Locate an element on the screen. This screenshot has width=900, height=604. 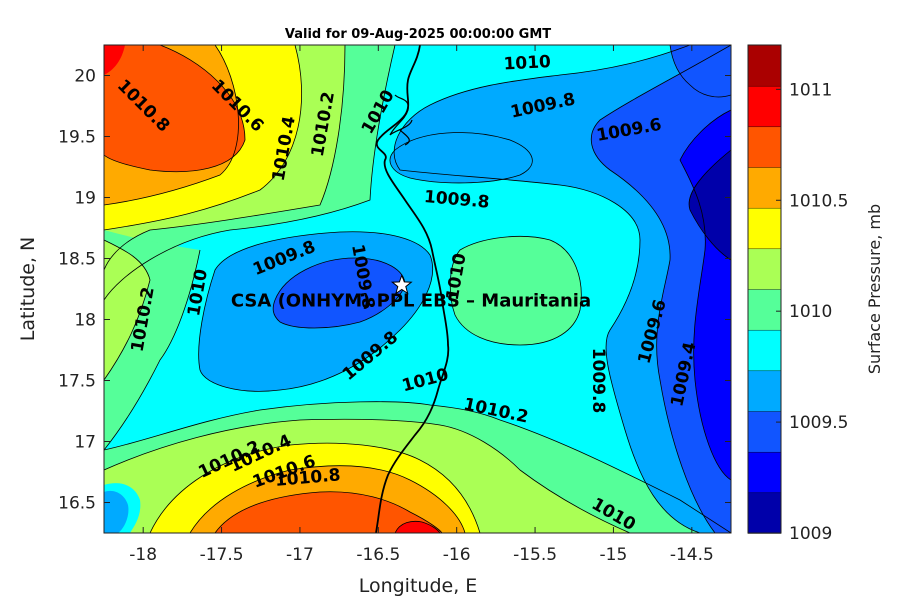
x-axis-label: Longitude, E is located at coordinates (418, 586).